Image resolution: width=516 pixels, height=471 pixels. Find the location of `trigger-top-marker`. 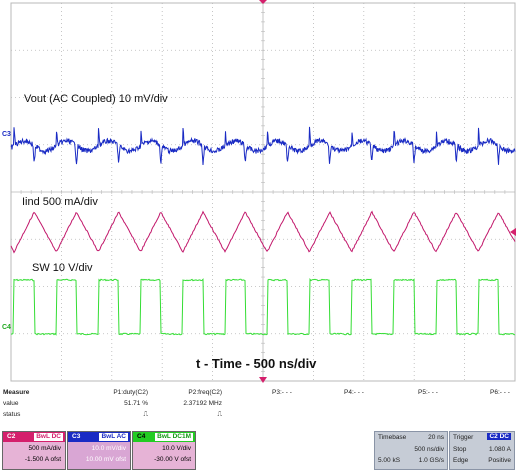

trigger-top-marker is located at coordinates (263, 2).